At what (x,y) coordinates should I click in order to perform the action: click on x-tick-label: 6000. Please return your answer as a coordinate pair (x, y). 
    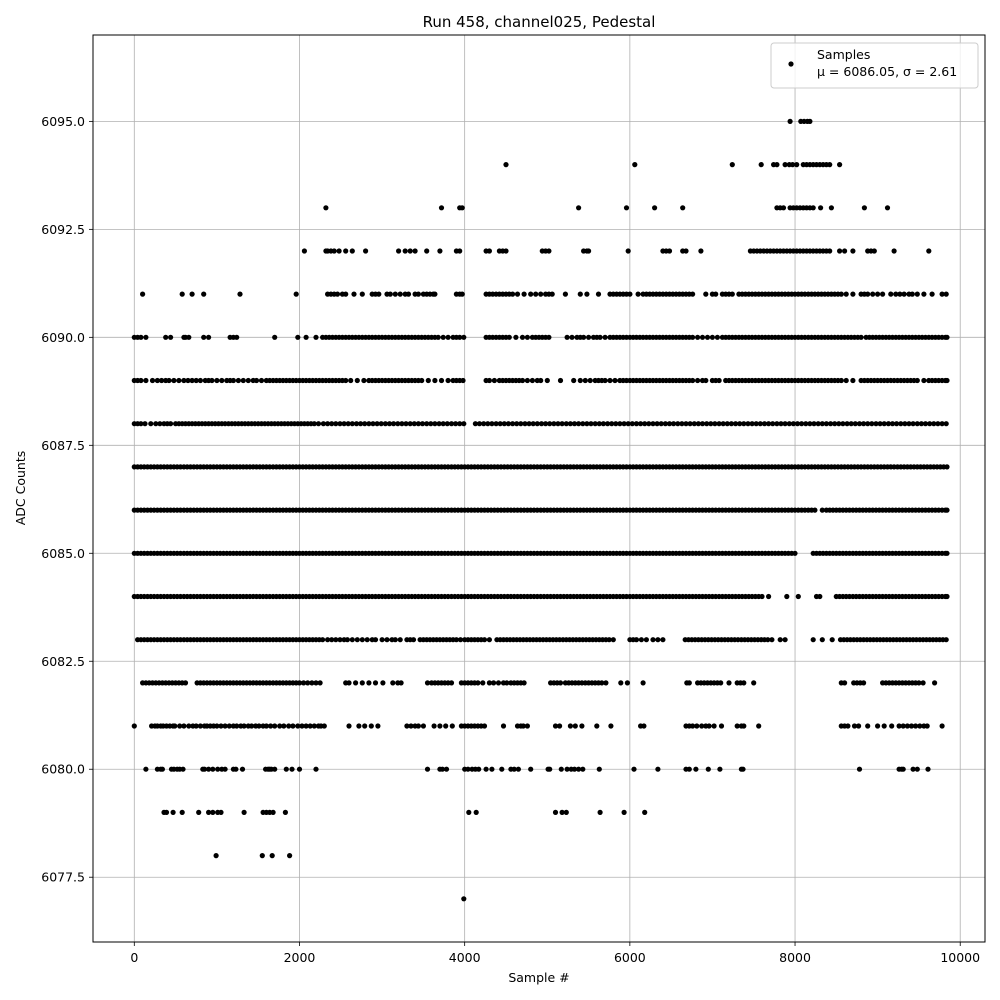
    Looking at the image, I should click on (630, 957).